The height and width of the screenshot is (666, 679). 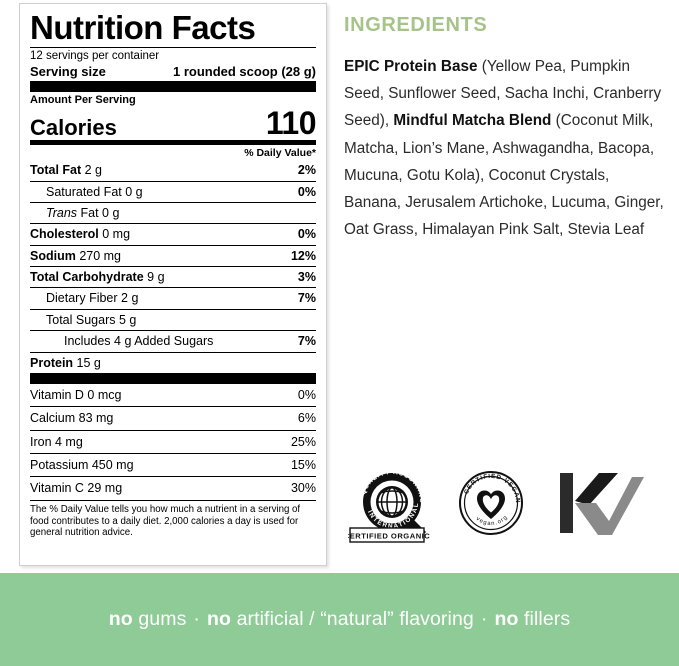 What do you see at coordinates (244, 72) in the screenshot?
I see `serving-size-value: 1 rounded scoop (28 g)` at bounding box center [244, 72].